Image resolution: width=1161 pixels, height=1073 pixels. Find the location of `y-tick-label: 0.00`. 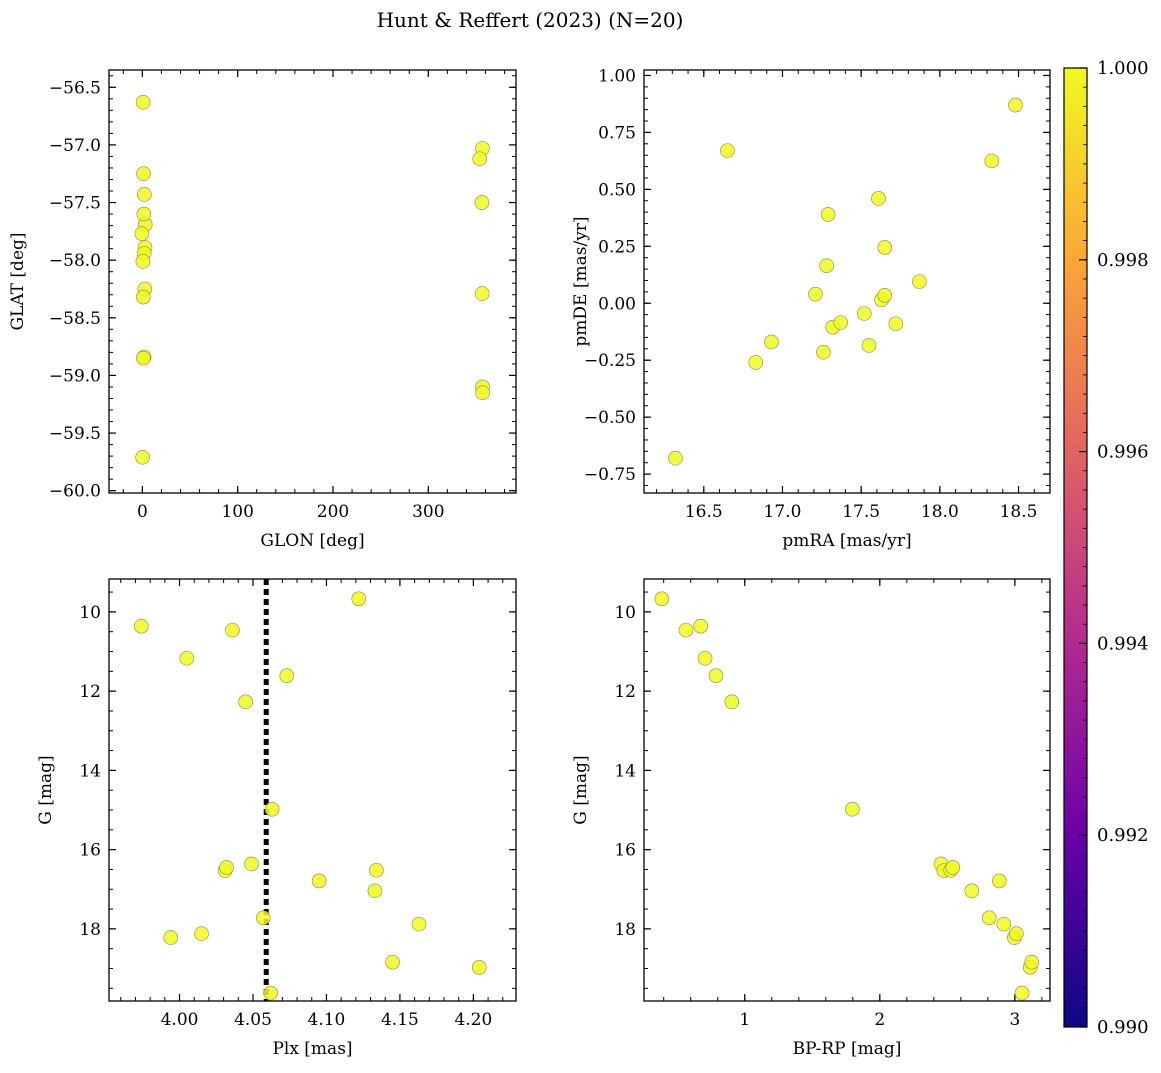

y-tick-label: 0.00 is located at coordinates (617, 304).